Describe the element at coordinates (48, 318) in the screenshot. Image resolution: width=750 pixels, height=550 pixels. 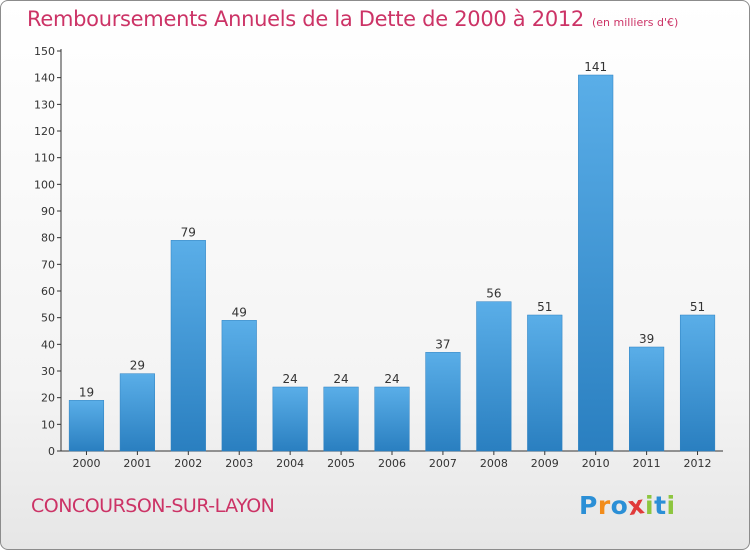
I see `y-tick-label: 50` at that location.